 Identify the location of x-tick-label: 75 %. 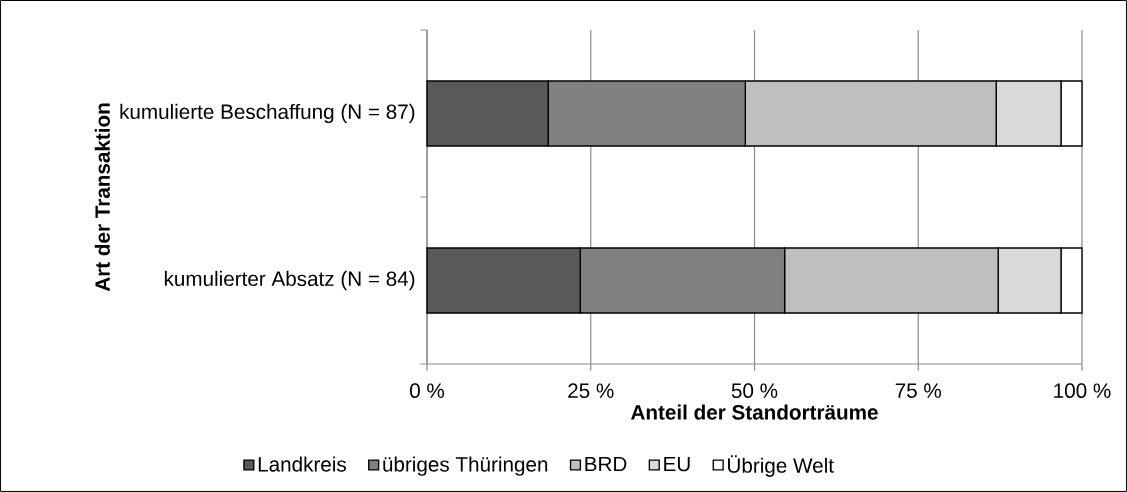
(918, 390).